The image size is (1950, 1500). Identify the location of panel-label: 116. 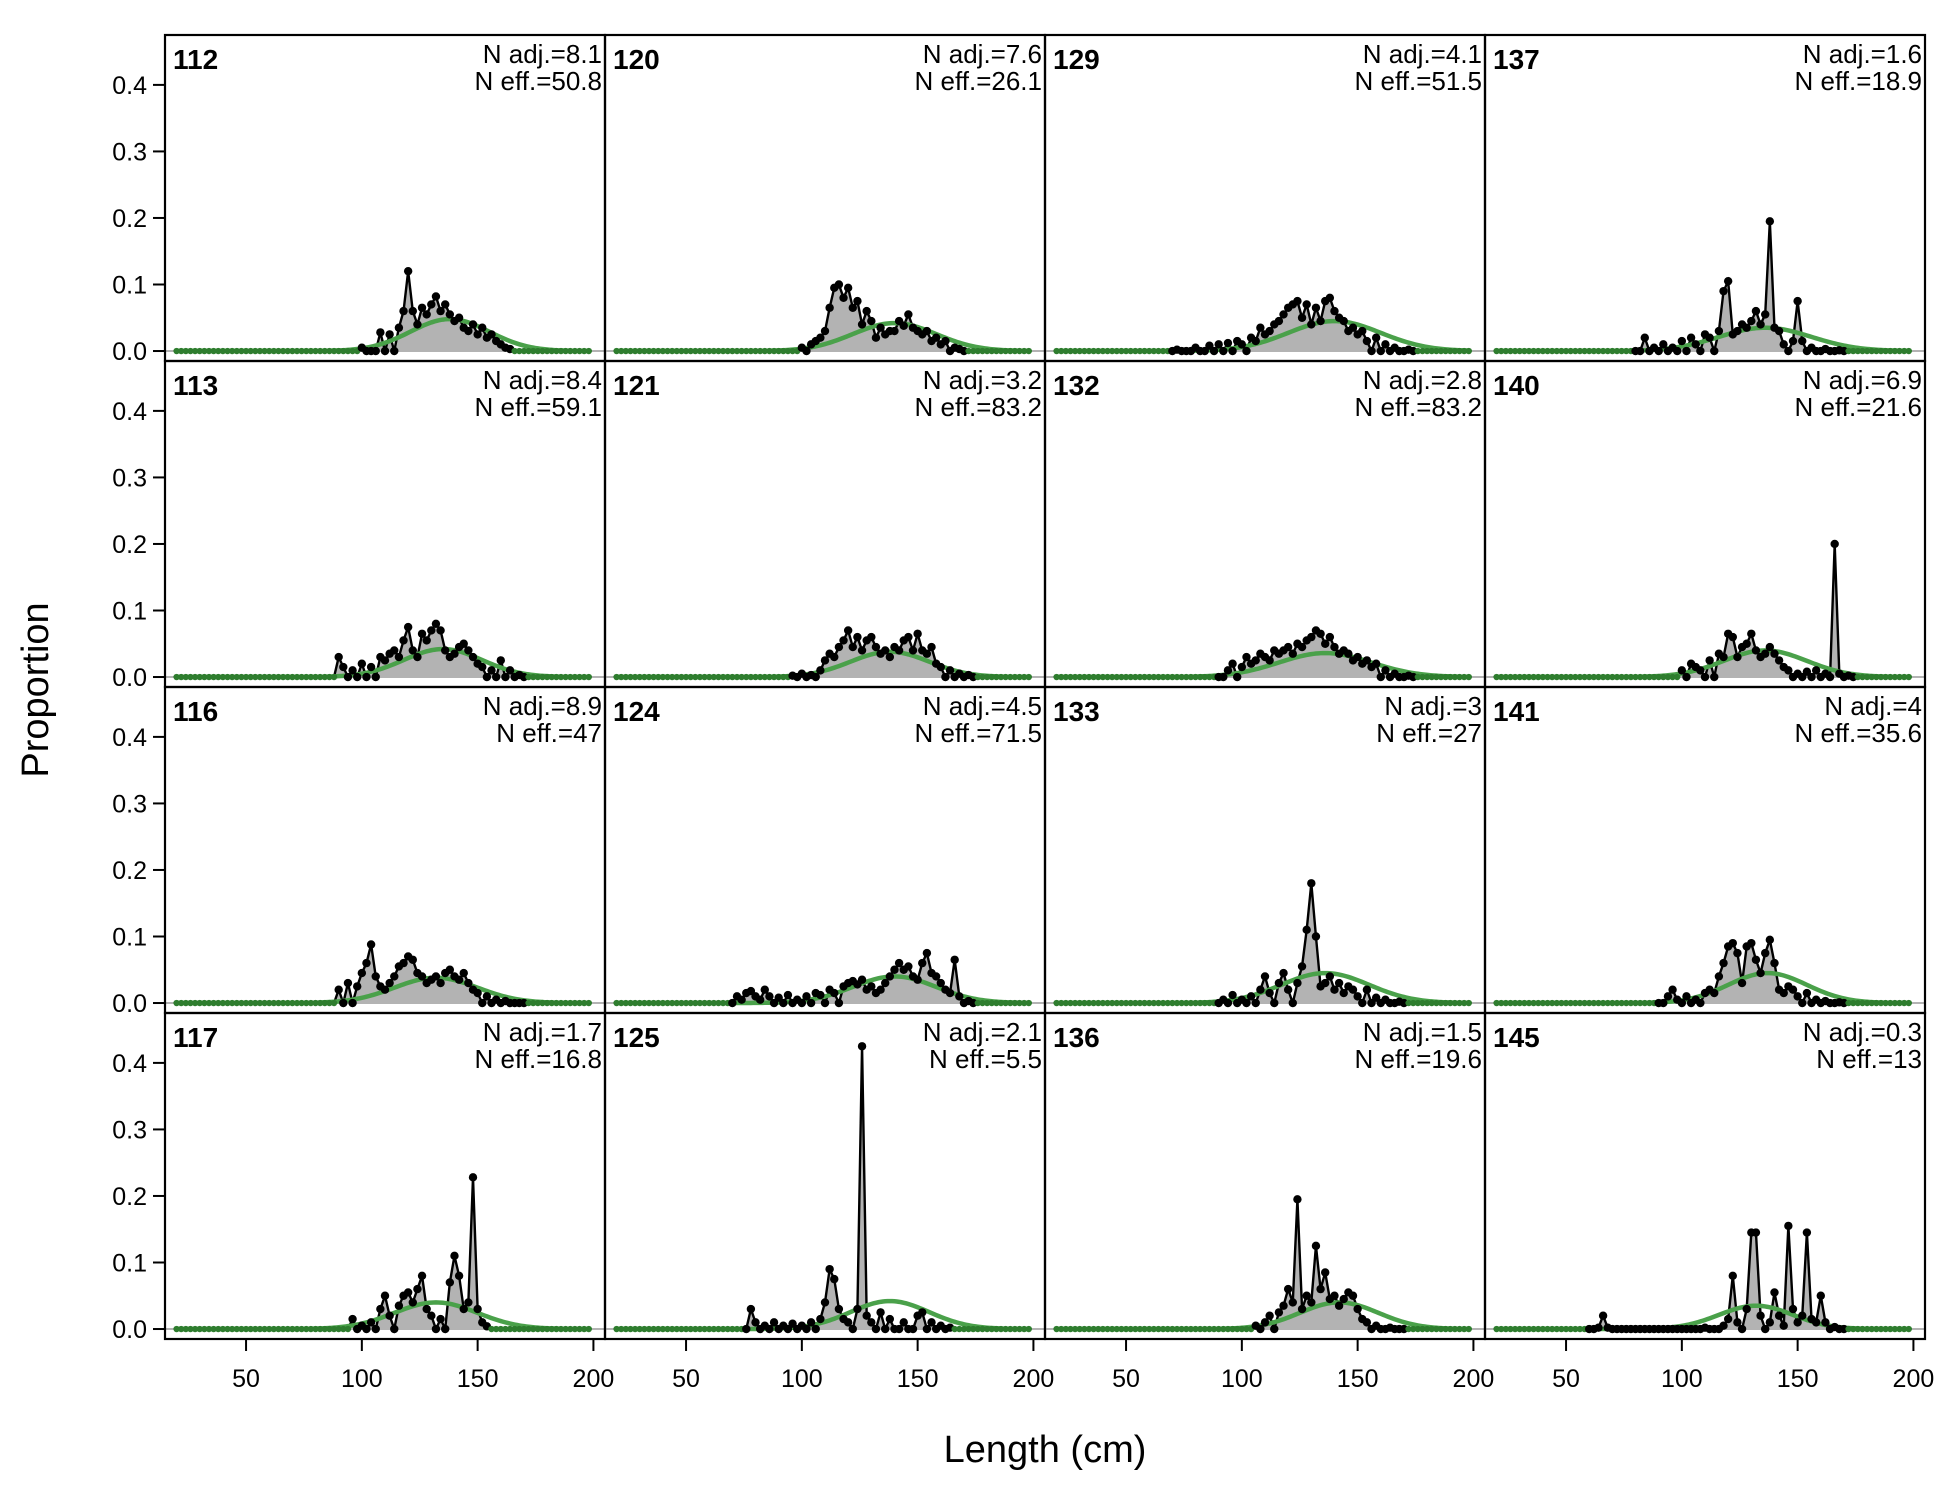
(195, 711).